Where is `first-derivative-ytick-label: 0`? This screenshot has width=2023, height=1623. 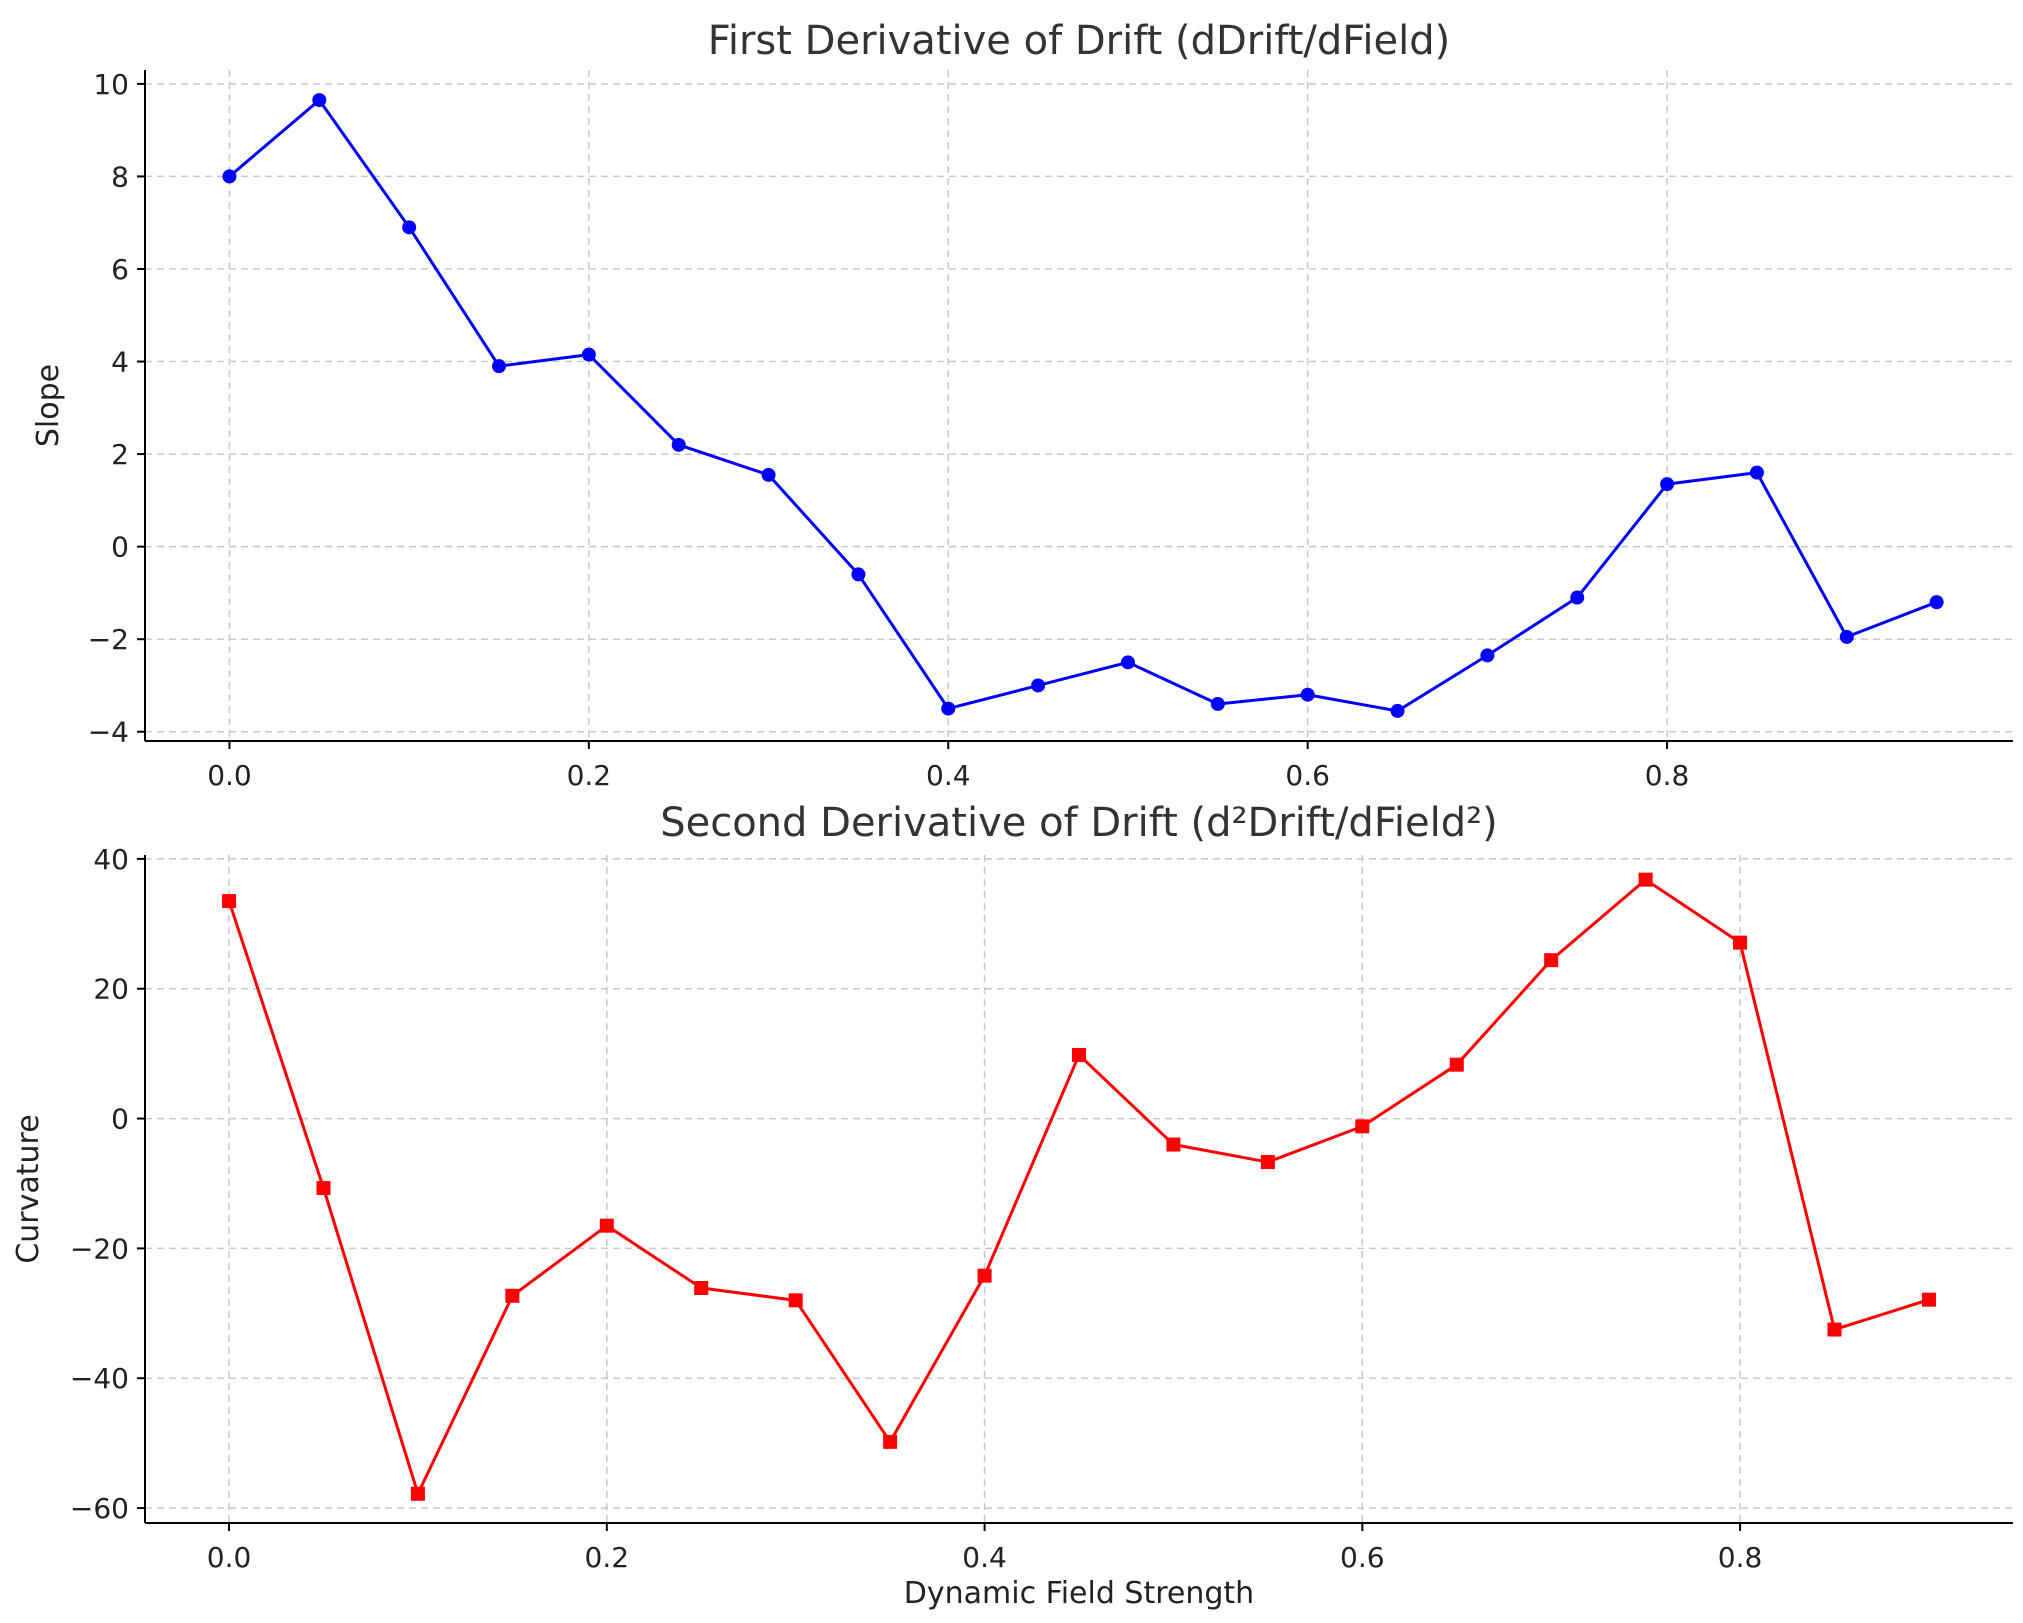
first-derivative-ytick-label: 0 is located at coordinates (120, 547).